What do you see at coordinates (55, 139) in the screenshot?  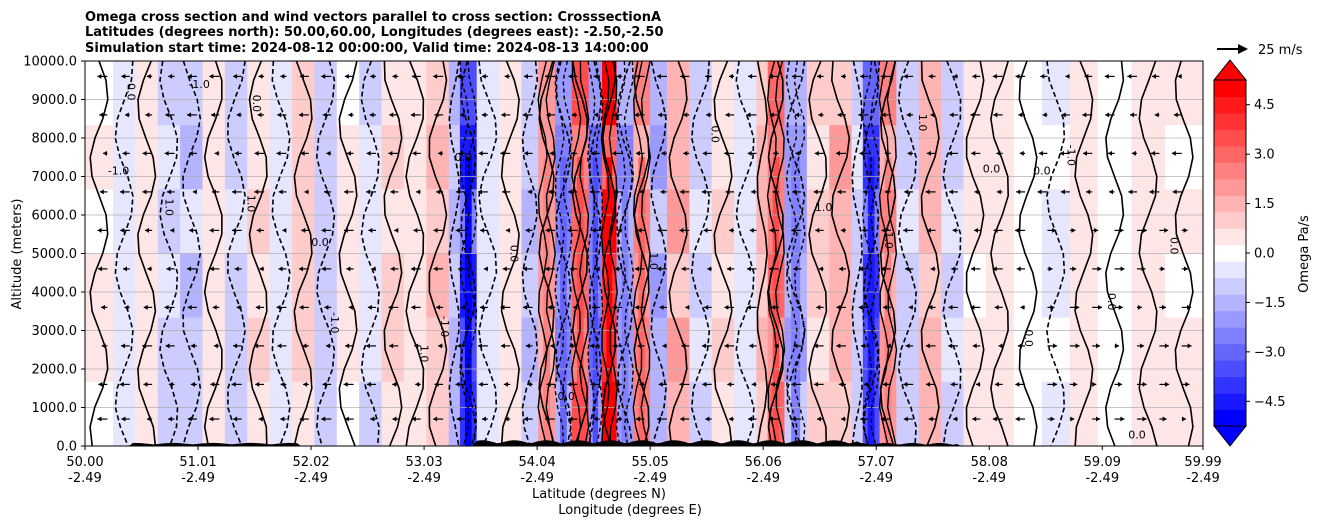 I see `y-tick-label: 8000.0` at bounding box center [55, 139].